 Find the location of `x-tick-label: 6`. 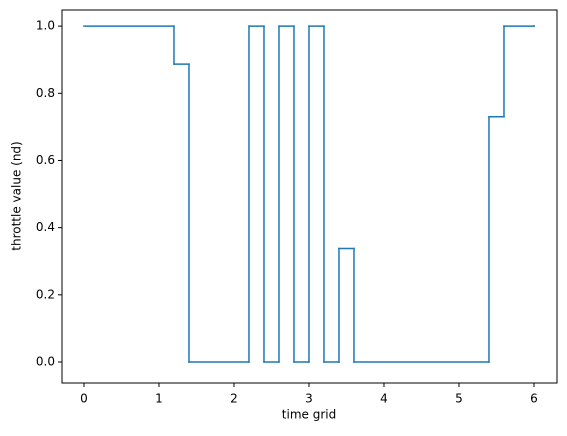

x-tick-label: 6 is located at coordinates (534, 399).